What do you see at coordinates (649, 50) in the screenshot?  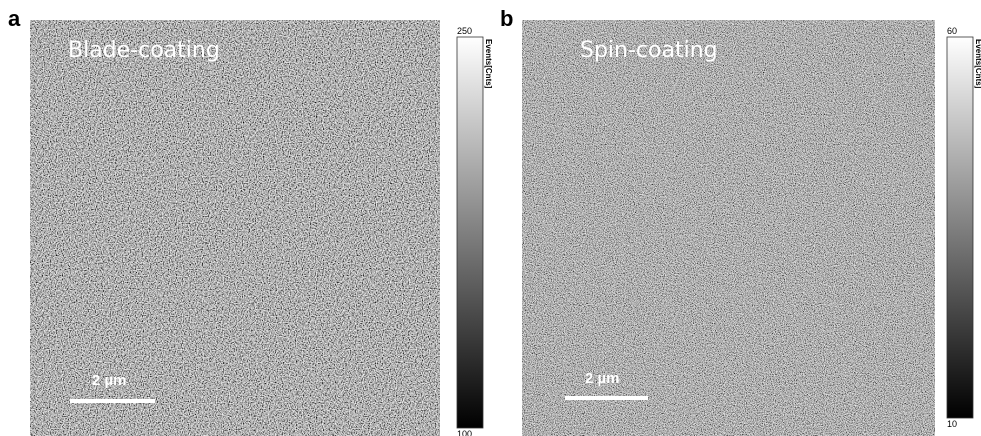 I see `map-title: Spin-coating` at bounding box center [649, 50].